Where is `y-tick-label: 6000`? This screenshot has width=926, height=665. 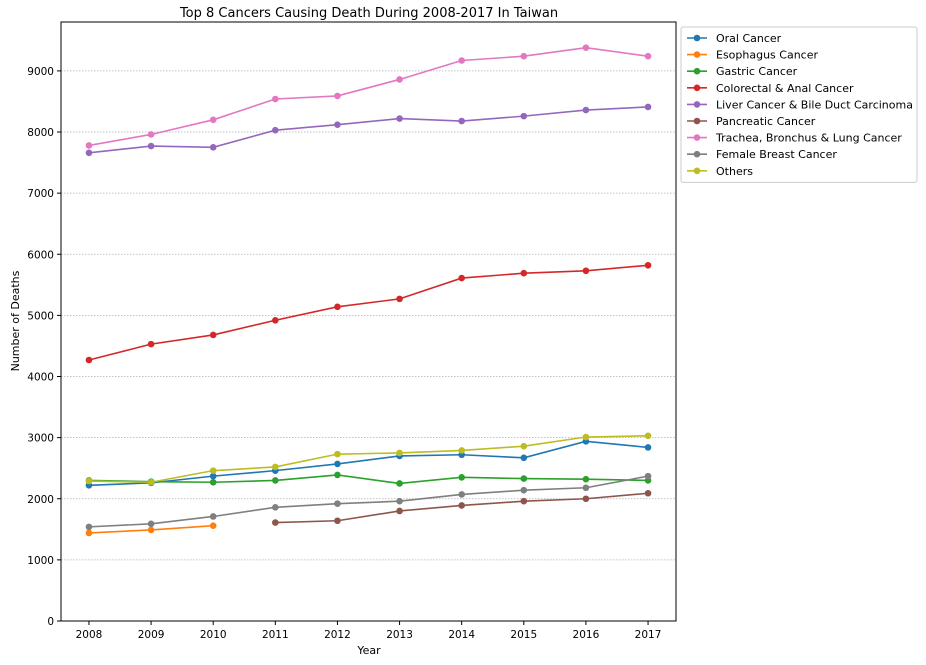
y-tick-label: 6000 is located at coordinates (40, 255).